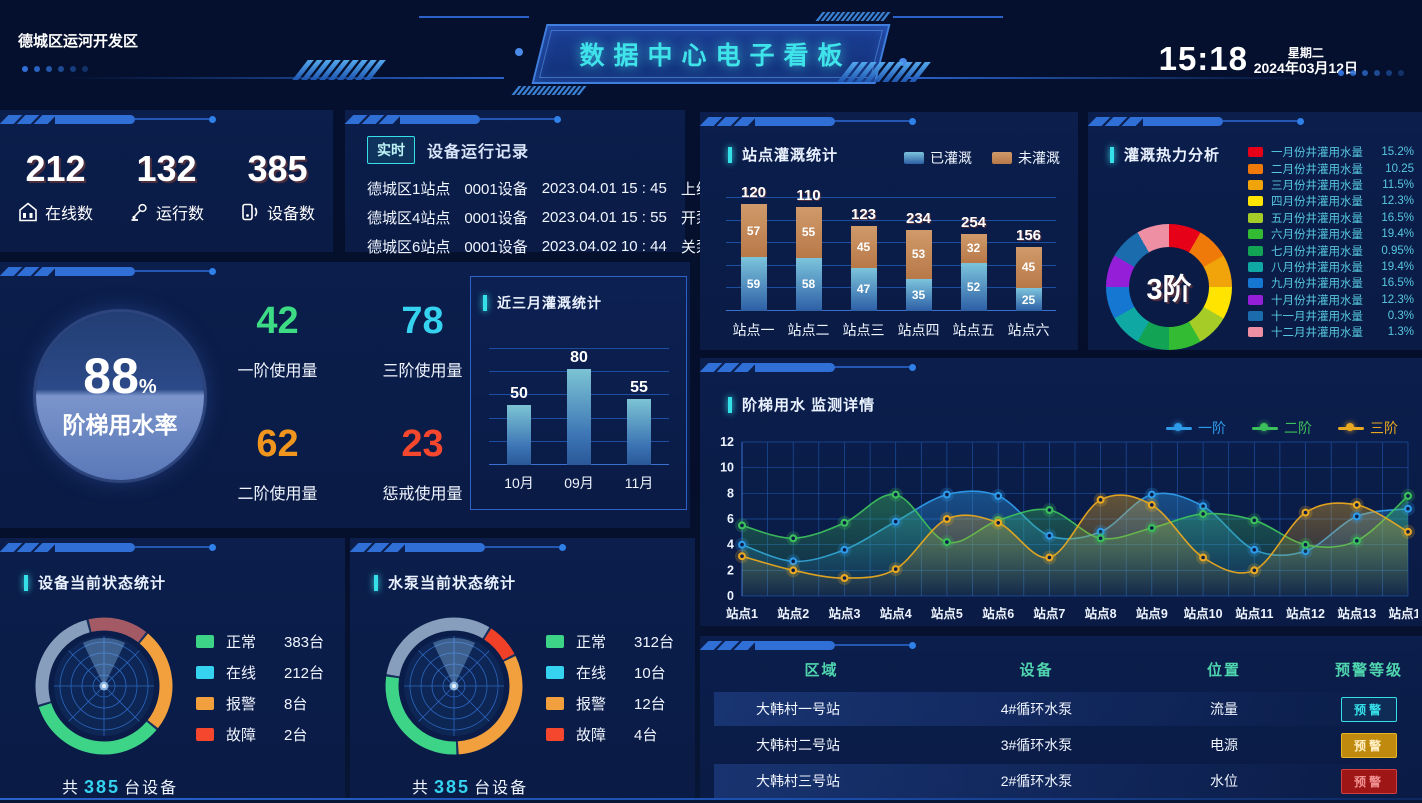 Image resolution: width=1422 pixels, height=803 pixels. I want to click on heat-legend-value: 10.25, so click(1399, 168).